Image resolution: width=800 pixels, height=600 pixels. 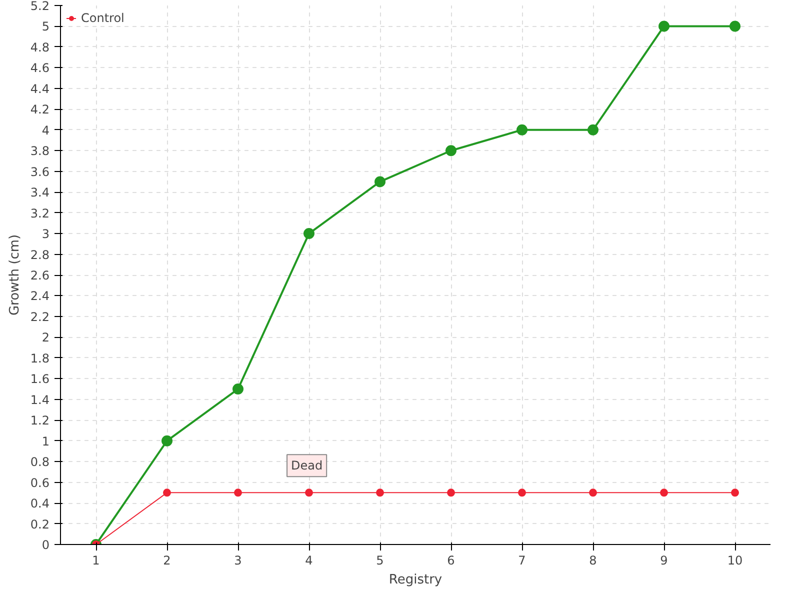 What do you see at coordinates (40, 524) in the screenshot?
I see `y-tick-label: 0.2` at bounding box center [40, 524].